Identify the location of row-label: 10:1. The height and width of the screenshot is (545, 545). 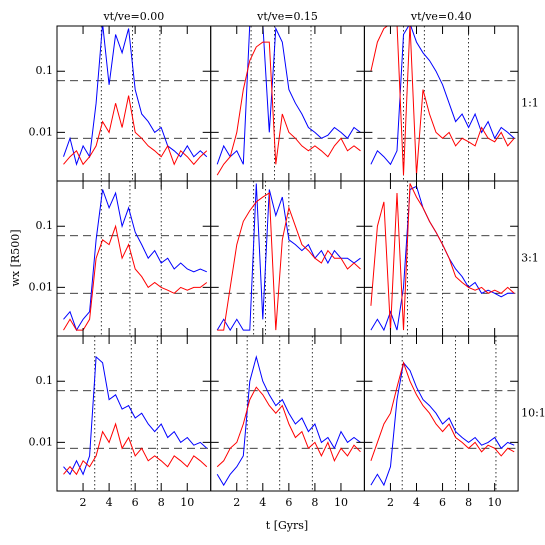
(533, 413).